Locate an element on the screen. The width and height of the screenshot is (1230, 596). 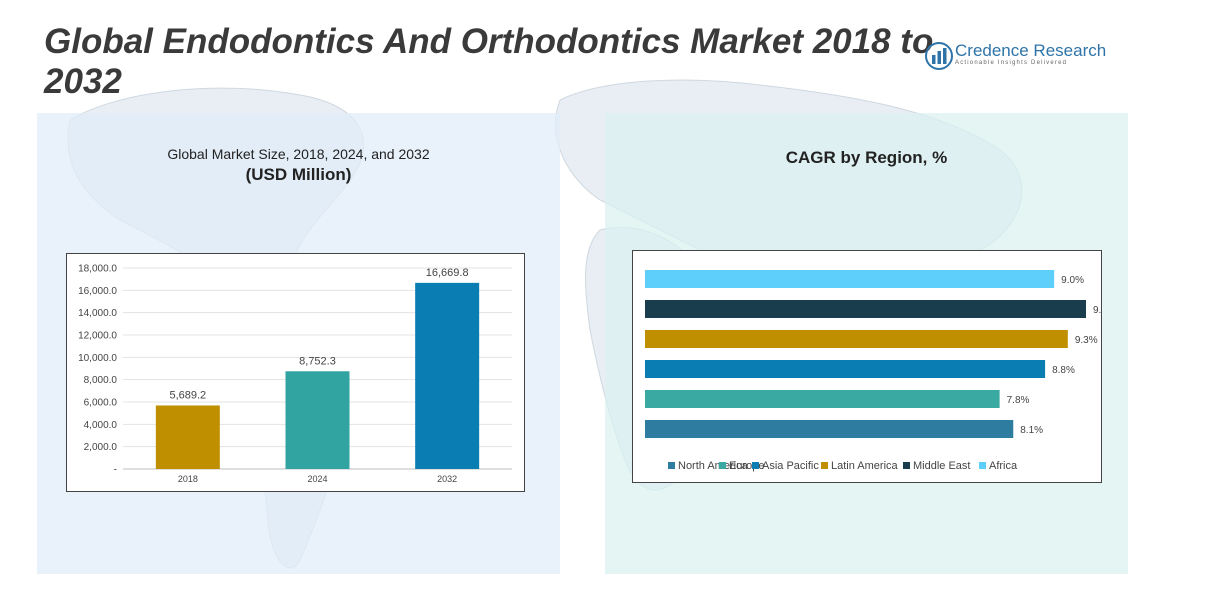
y-tick-label: 8,000.0 is located at coordinates (101, 380).